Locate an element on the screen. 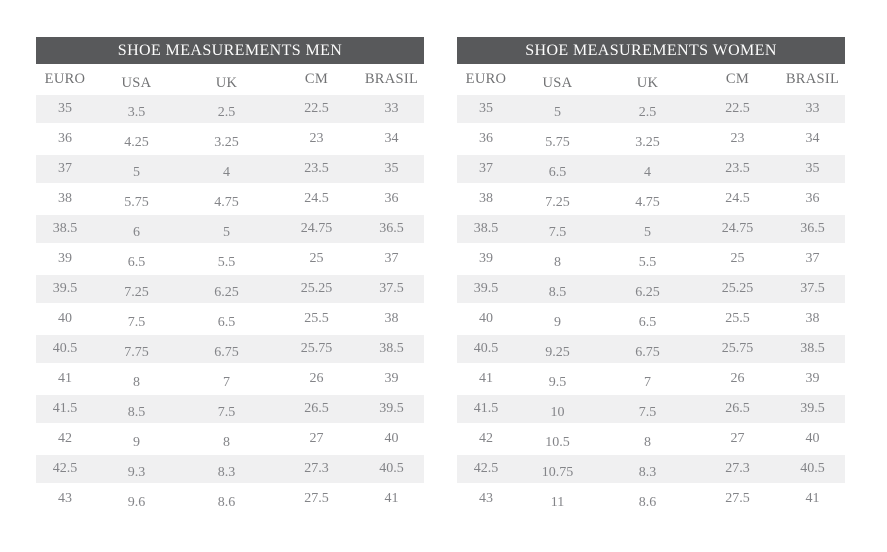  table-row: 37 6.5 4 23.5 35 is located at coordinates (651, 169).